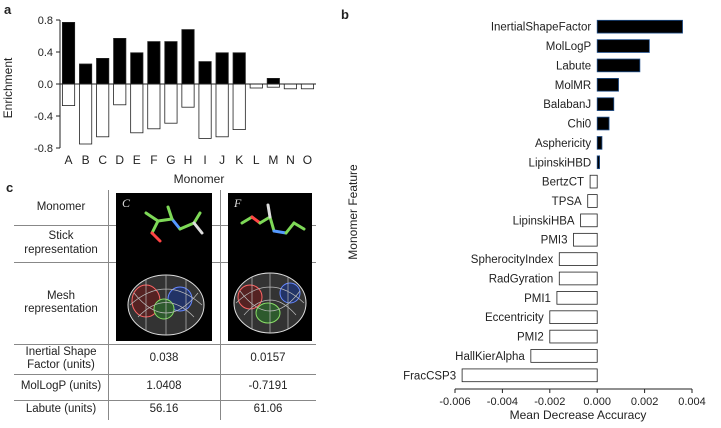  What do you see at coordinates (603, 123) in the screenshot?
I see `importance-bar-Chi0` at bounding box center [603, 123].